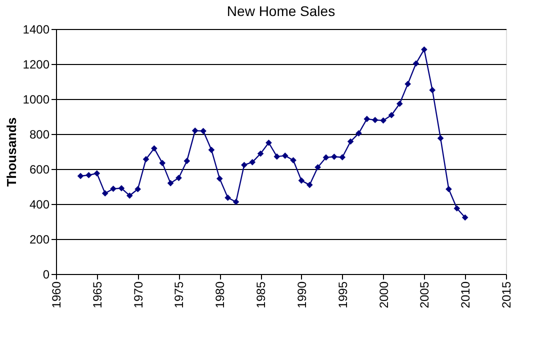 The height and width of the screenshot is (360, 554). I want to click on y-tick-label: 800, so click(39, 135).